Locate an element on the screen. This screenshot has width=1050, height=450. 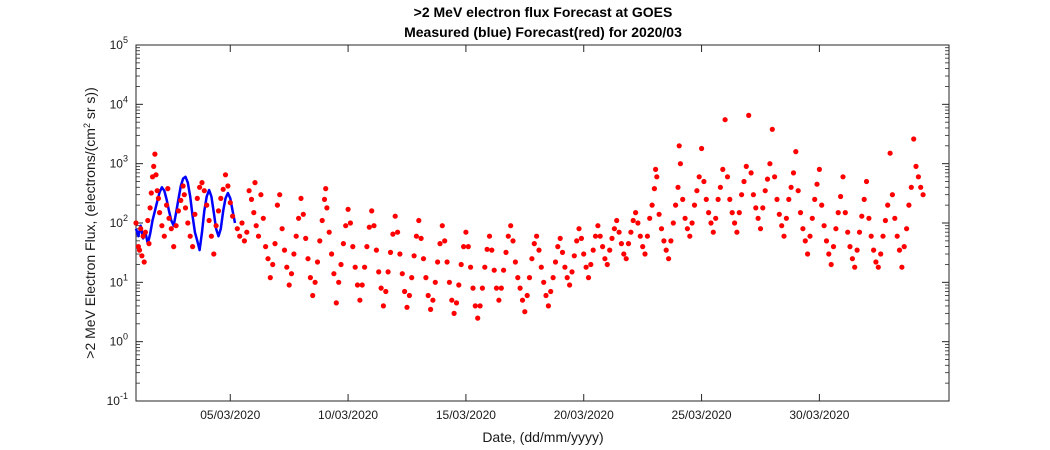
y-tick-label: 10⁵ is located at coordinates (119, 43).